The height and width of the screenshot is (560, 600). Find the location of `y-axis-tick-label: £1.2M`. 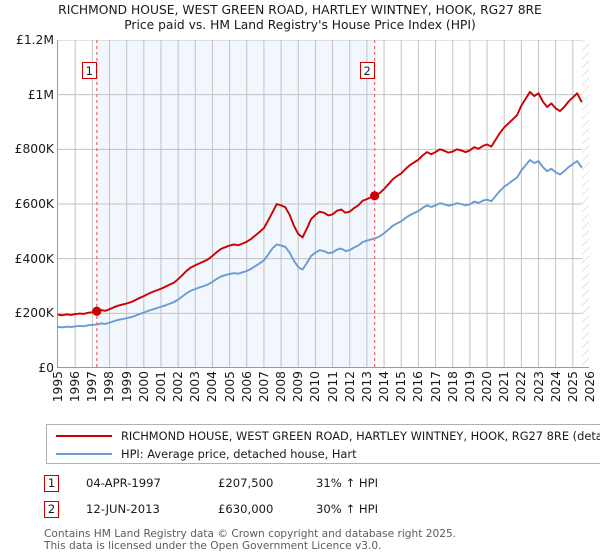

y-axis-tick-label: £1.2M is located at coordinates (35, 40).